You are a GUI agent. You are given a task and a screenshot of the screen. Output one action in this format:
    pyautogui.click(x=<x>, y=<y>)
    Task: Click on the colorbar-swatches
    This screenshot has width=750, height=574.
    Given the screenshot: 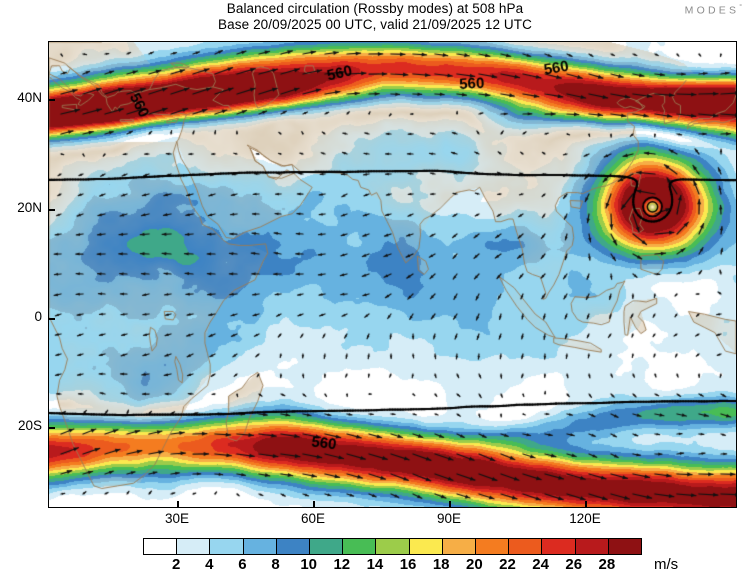 What is the action you would take?
    pyautogui.click(x=392, y=546)
    